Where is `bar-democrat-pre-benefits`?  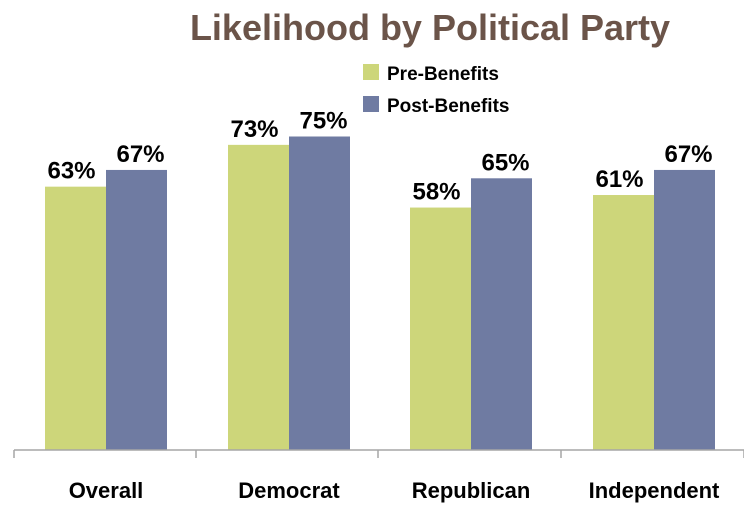 bar-democrat-pre-benefits is located at coordinates (258, 297).